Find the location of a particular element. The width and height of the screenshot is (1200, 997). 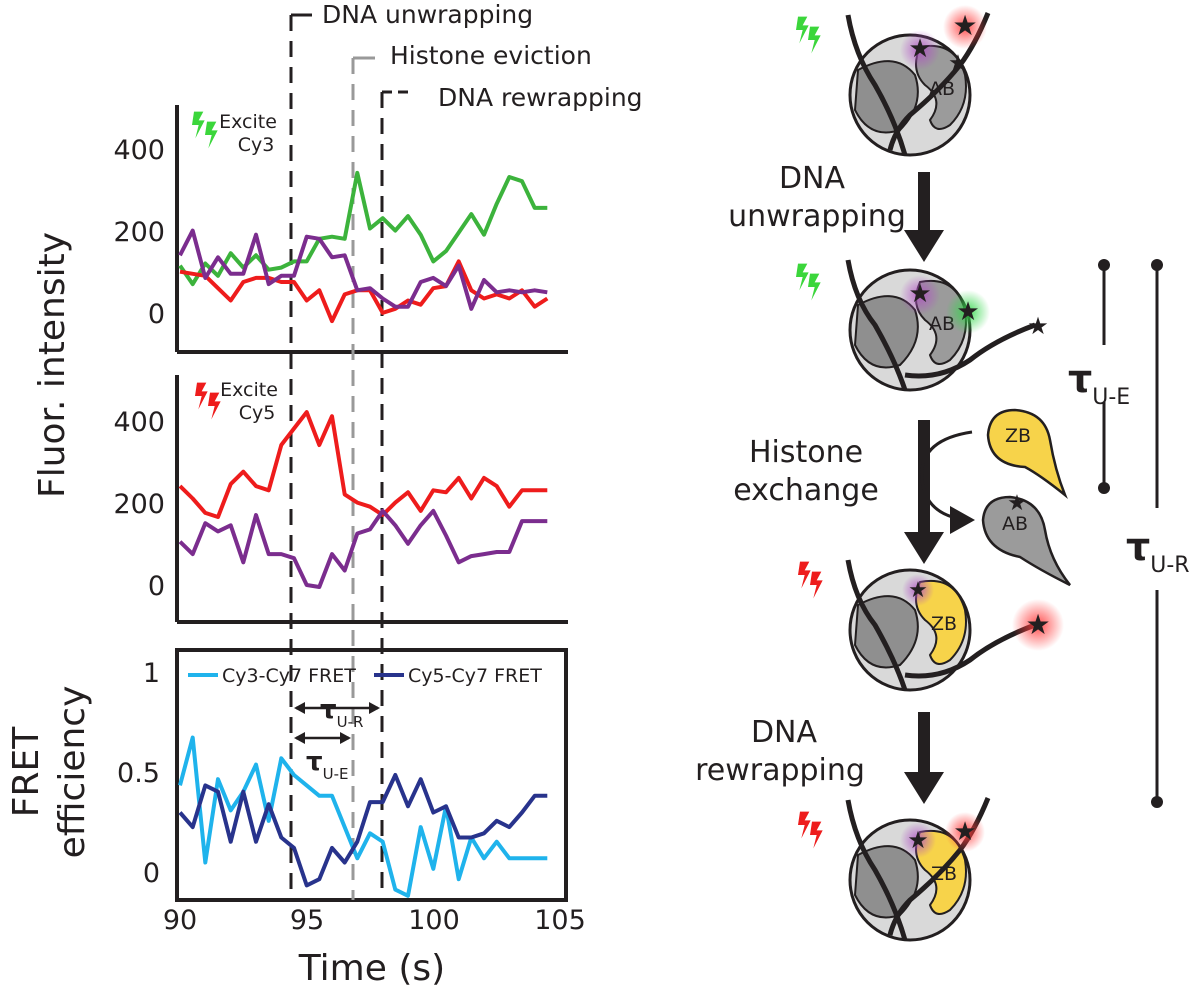

tau-ur-label: τU-R is located at coordinates (341, 713).